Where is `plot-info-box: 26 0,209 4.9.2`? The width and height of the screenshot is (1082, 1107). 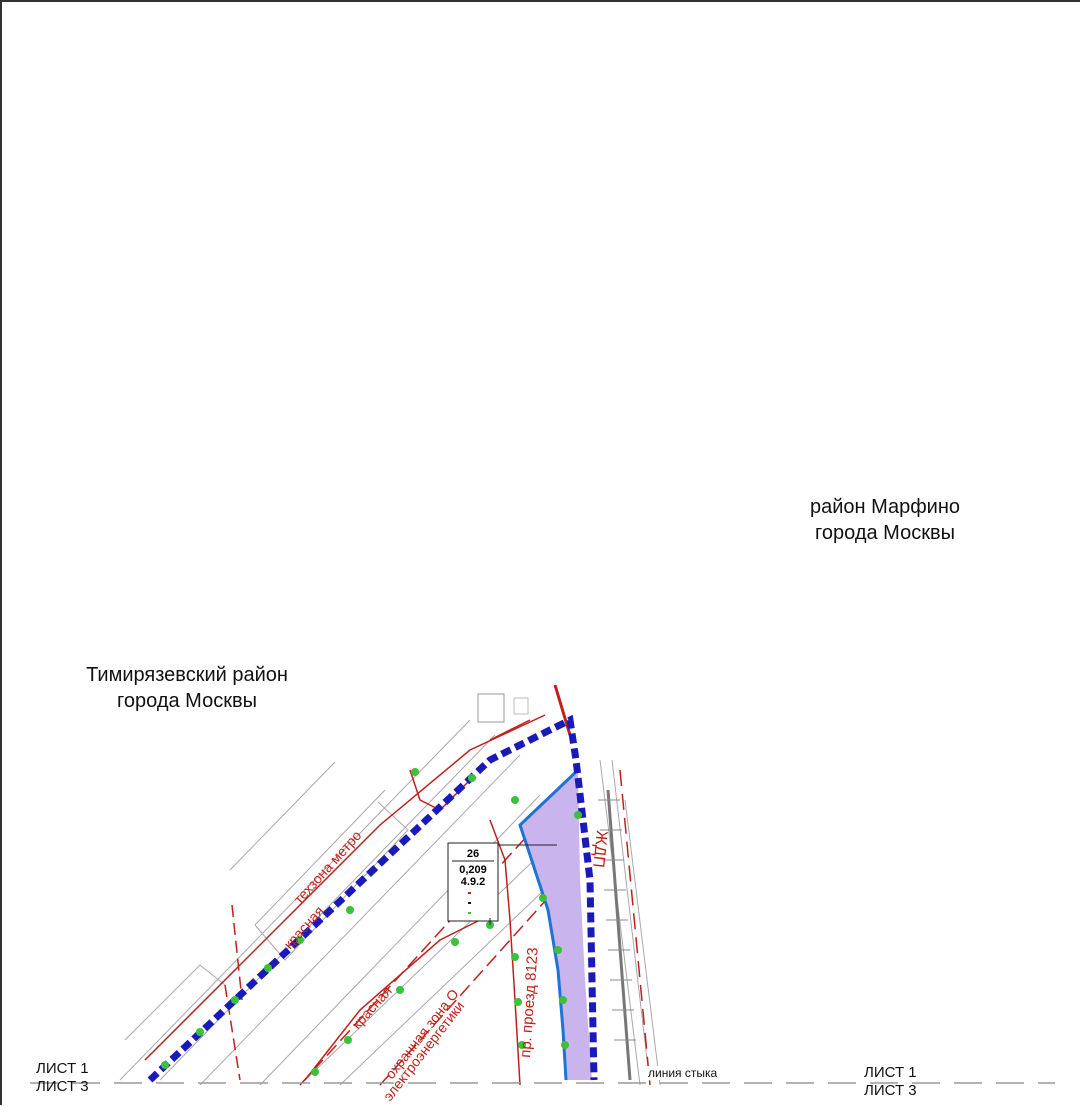 plot-info-box: 26 0,209 4.9.2 is located at coordinates (502, 883).